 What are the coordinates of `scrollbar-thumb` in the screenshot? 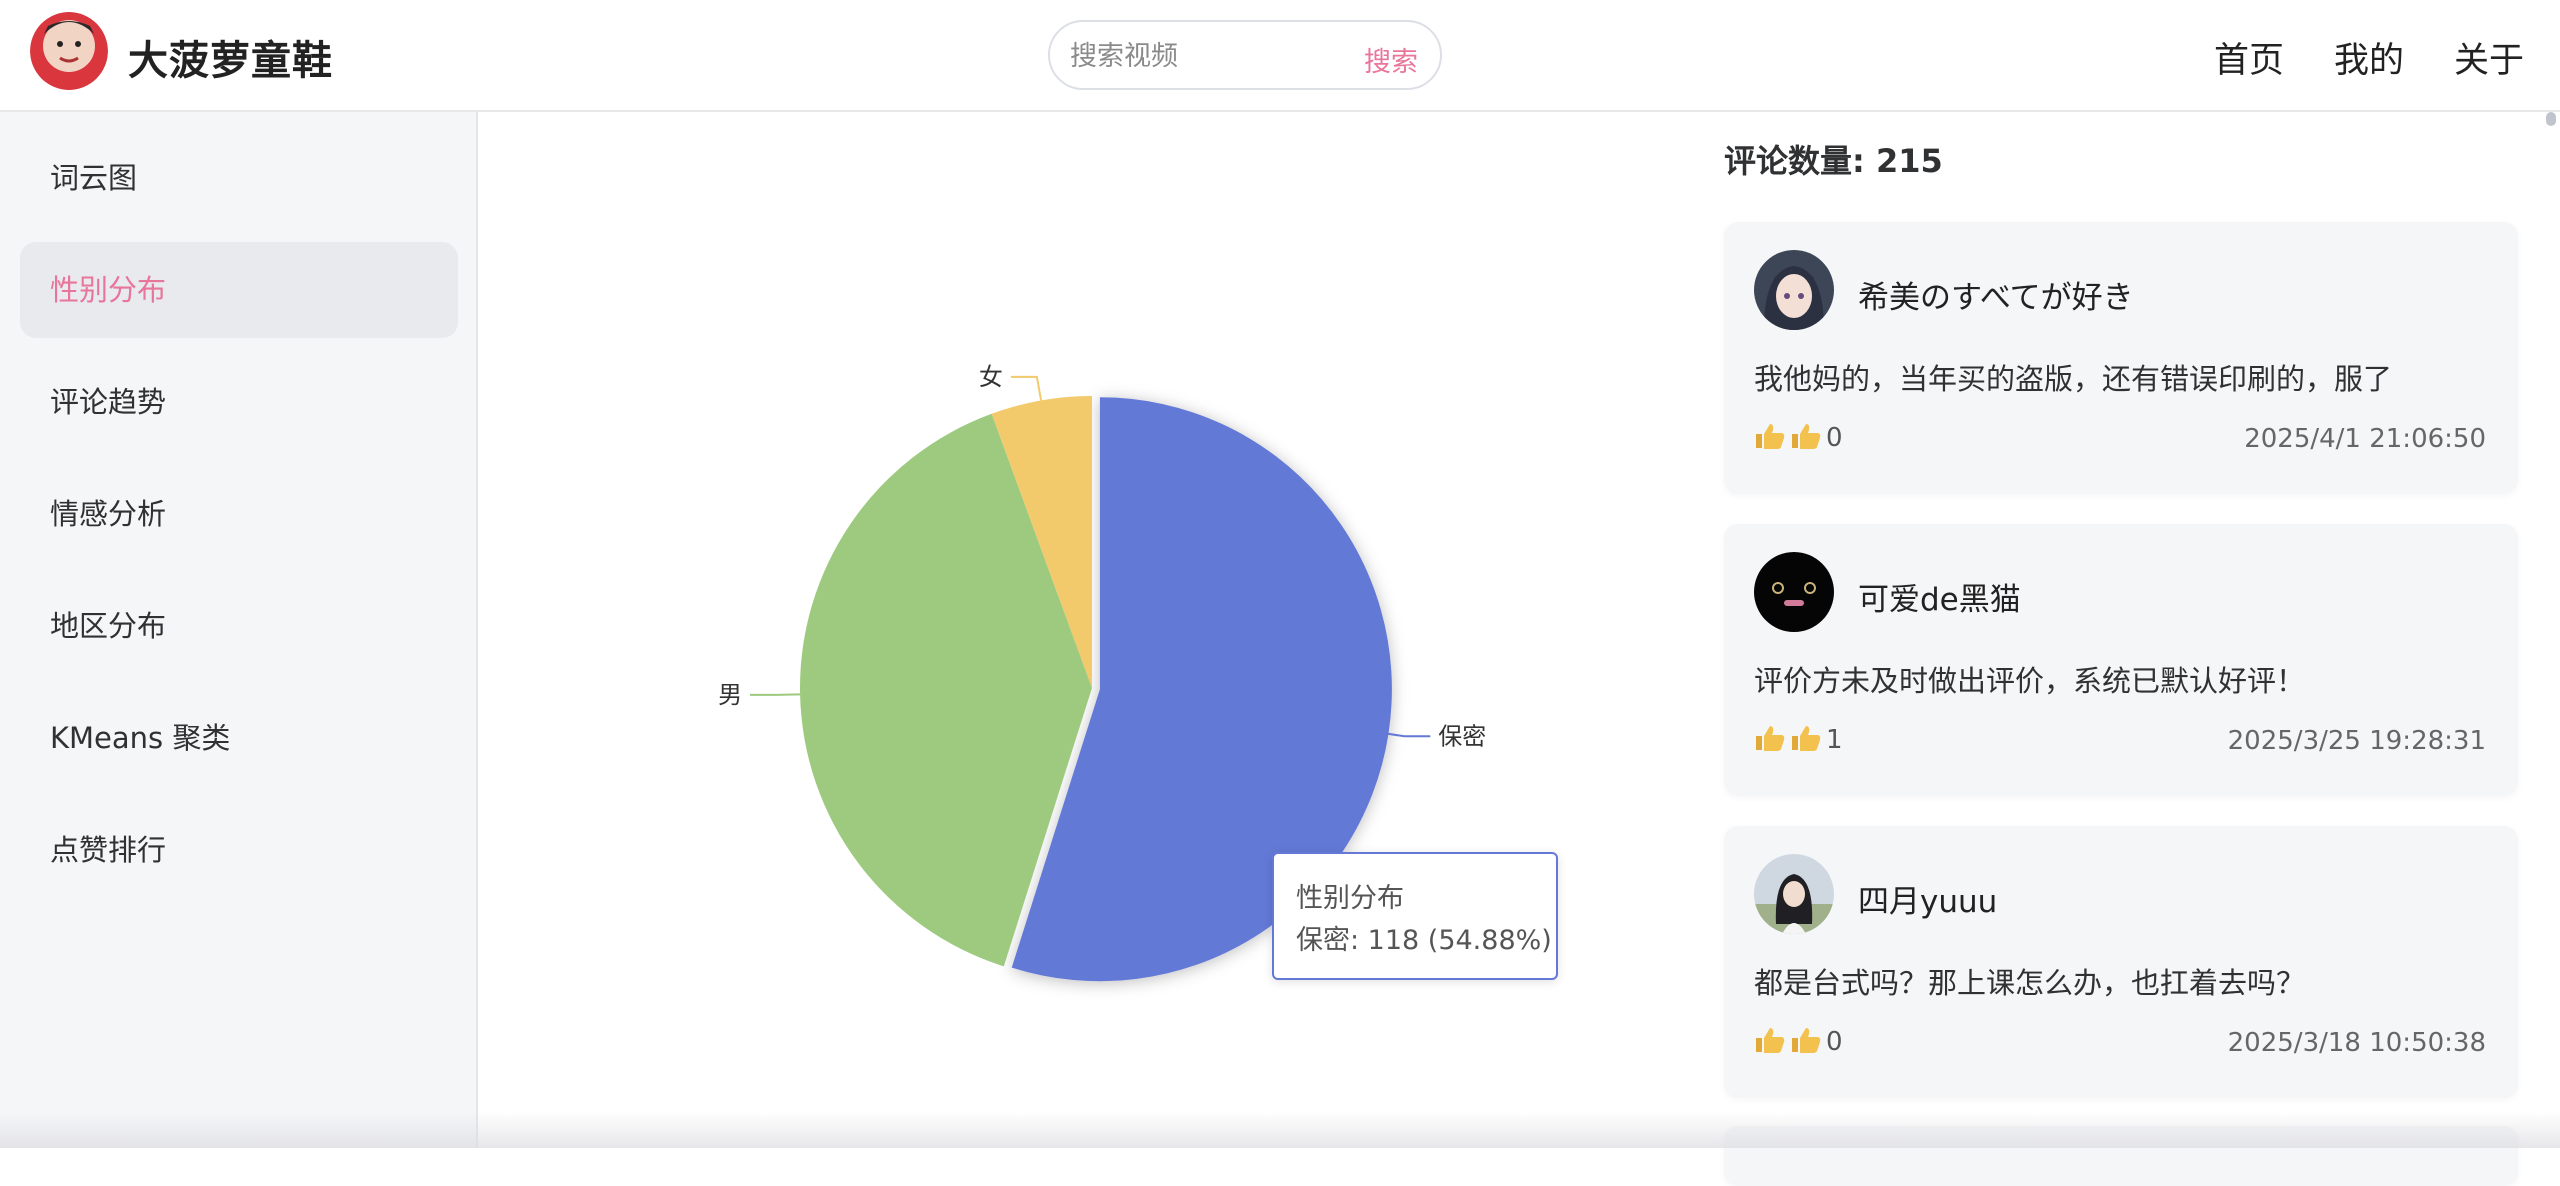 It's located at (2551, 119).